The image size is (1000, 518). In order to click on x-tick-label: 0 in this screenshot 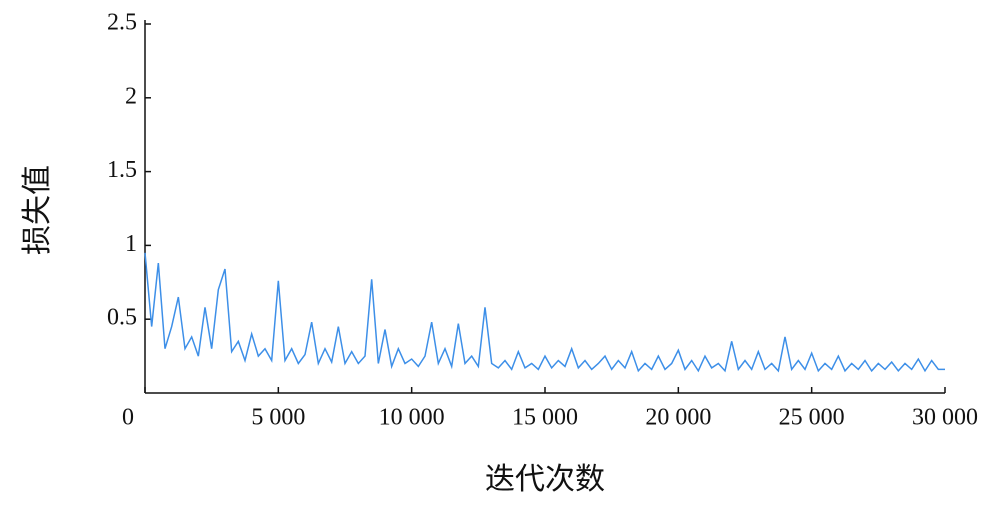, I will do `click(128, 418)`.